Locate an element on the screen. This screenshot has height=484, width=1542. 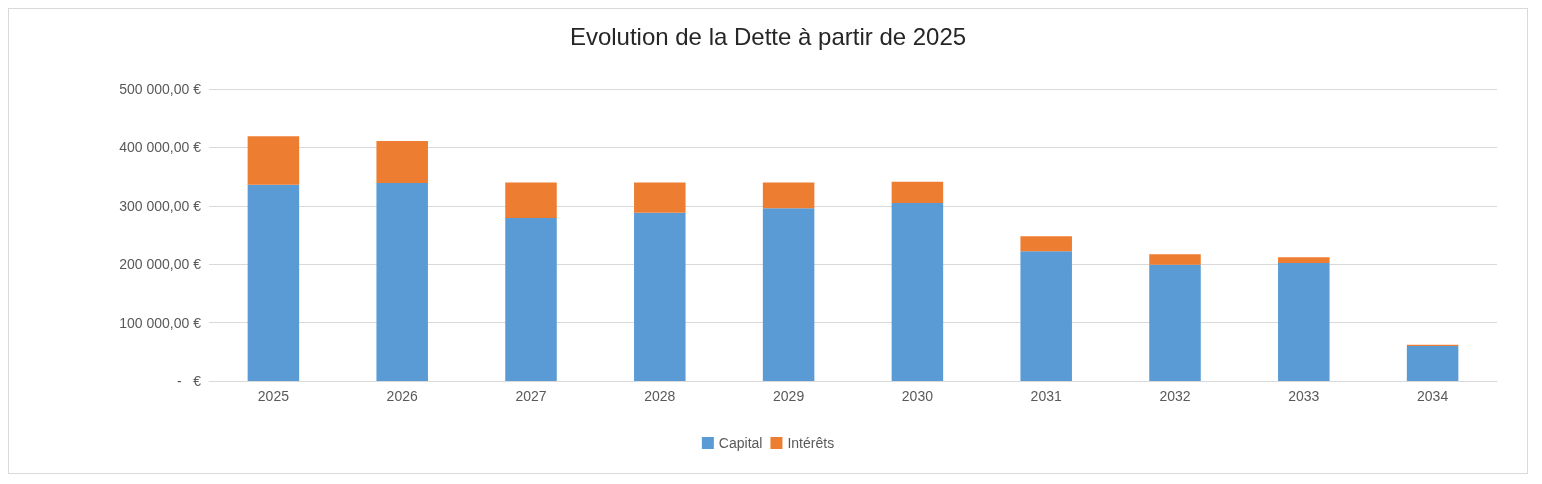
x-tick-label: 2030 is located at coordinates (917, 396).